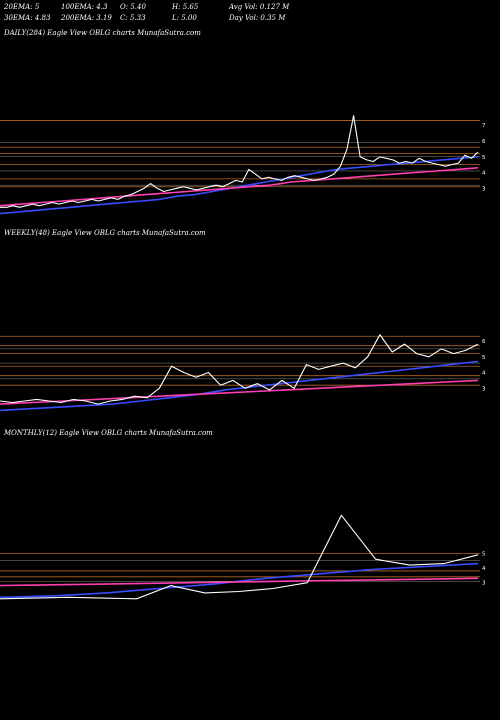 This screenshot has width=500, height=720. I want to click on ema100-label: 100EMA: 4.3, so click(84, 7).